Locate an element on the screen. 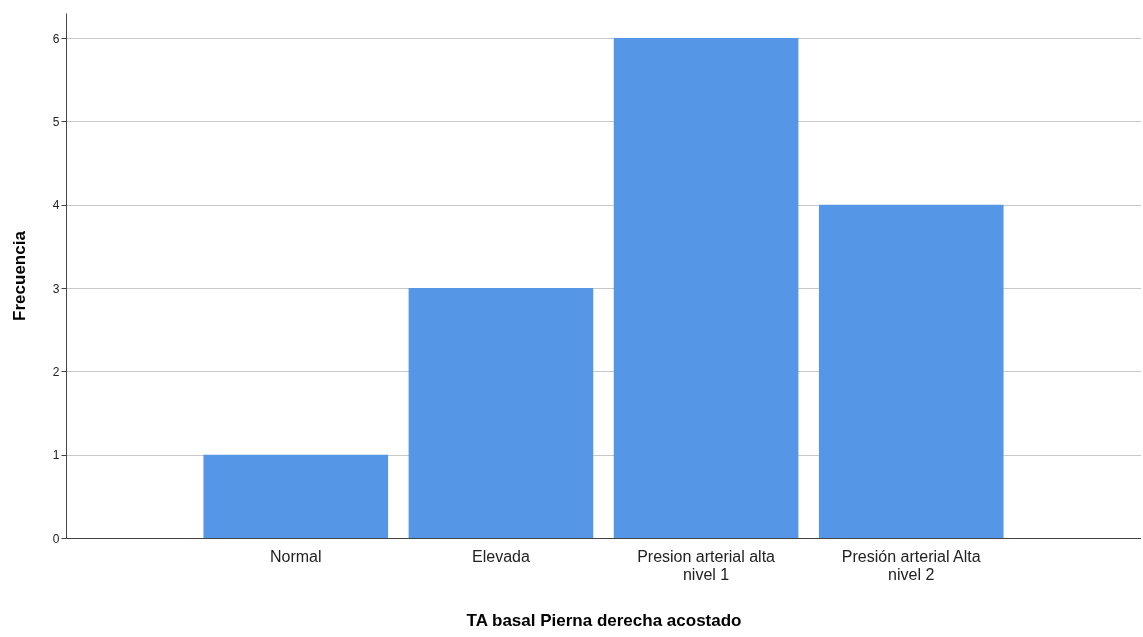 Image resolution: width=1143 pixels, height=637 pixels. x-tick-label: Elevada is located at coordinates (501, 556).